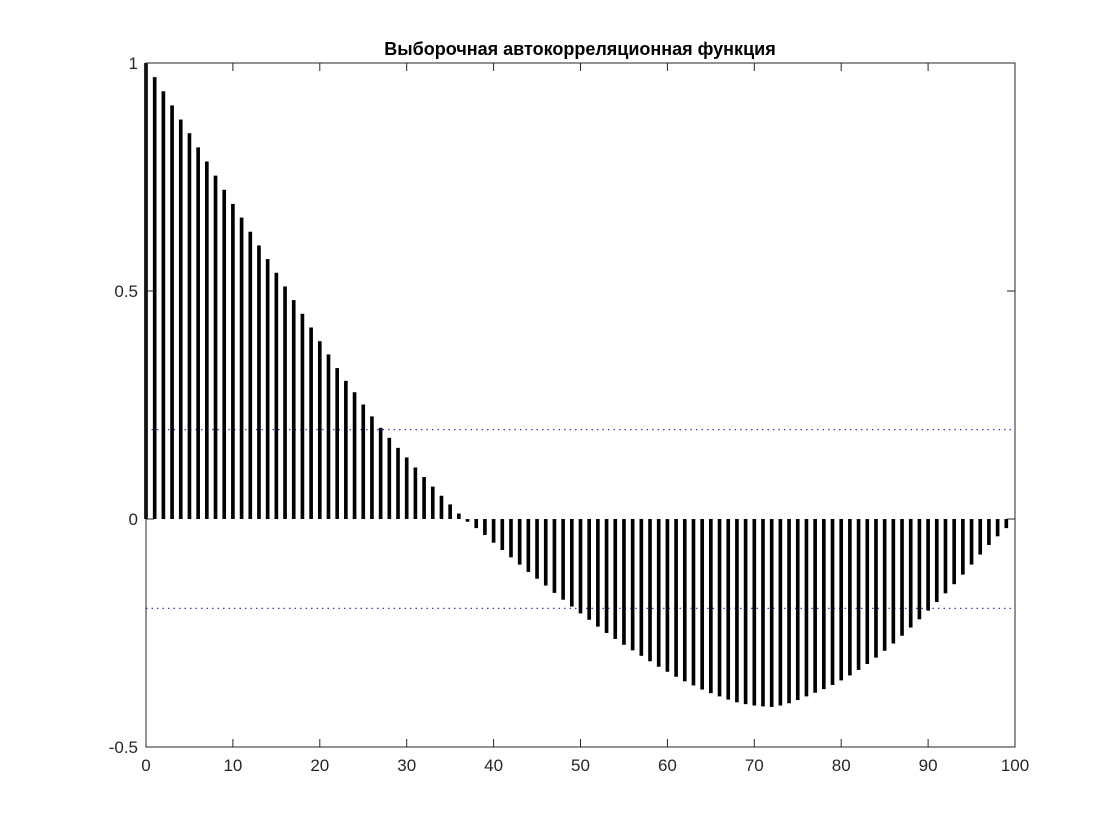  What do you see at coordinates (928, 765) in the screenshot?
I see `x-tick-label: 90` at bounding box center [928, 765].